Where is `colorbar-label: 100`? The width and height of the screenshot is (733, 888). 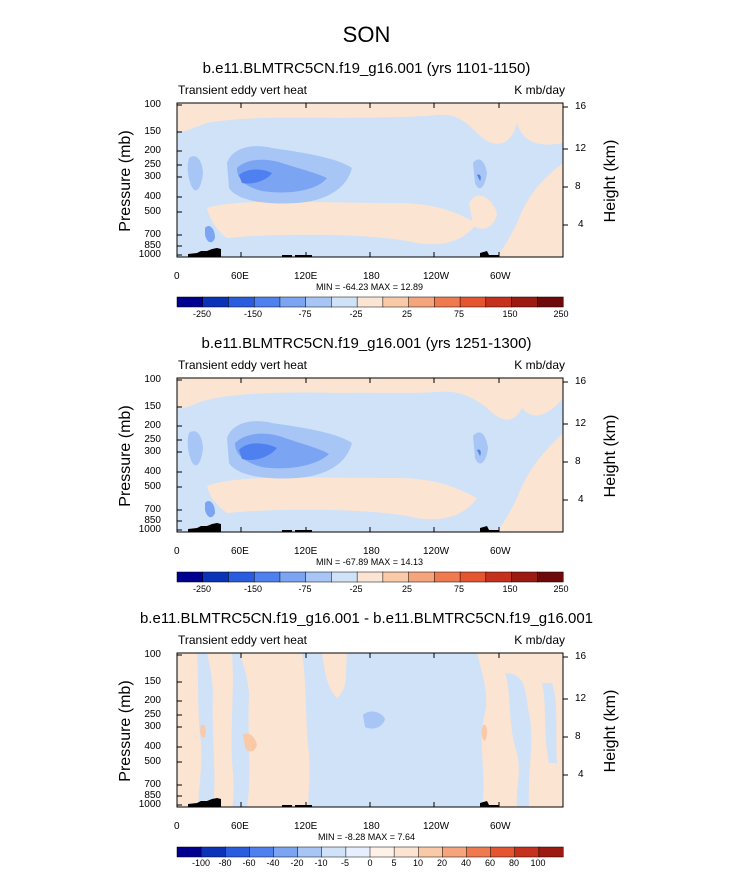 colorbar-label: 100 is located at coordinates (538, 863).